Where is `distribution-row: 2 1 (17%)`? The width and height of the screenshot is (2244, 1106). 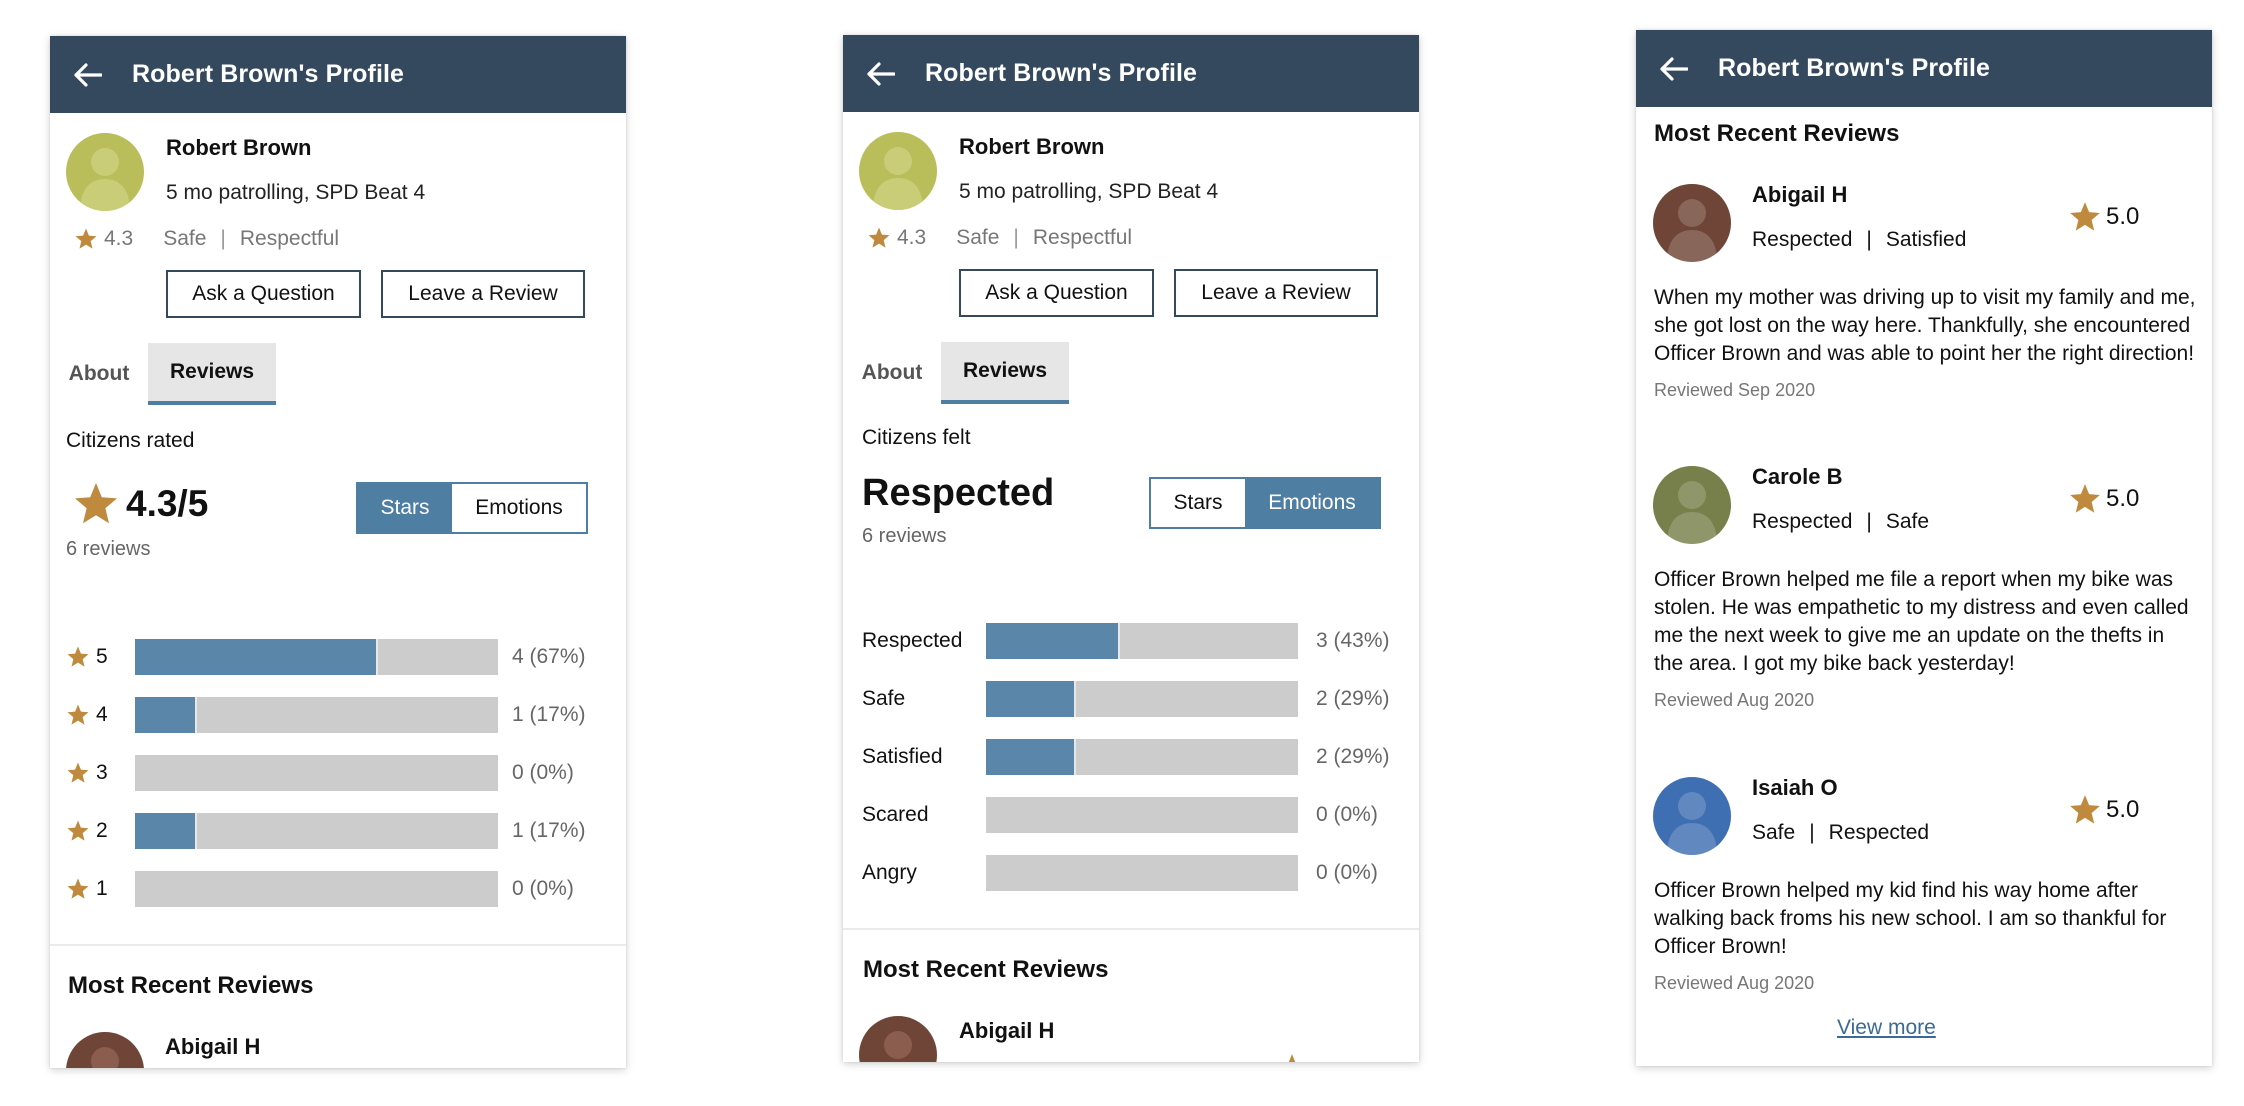
distribution-row: 2 1 (17%) is located at coordinates (338, 831).